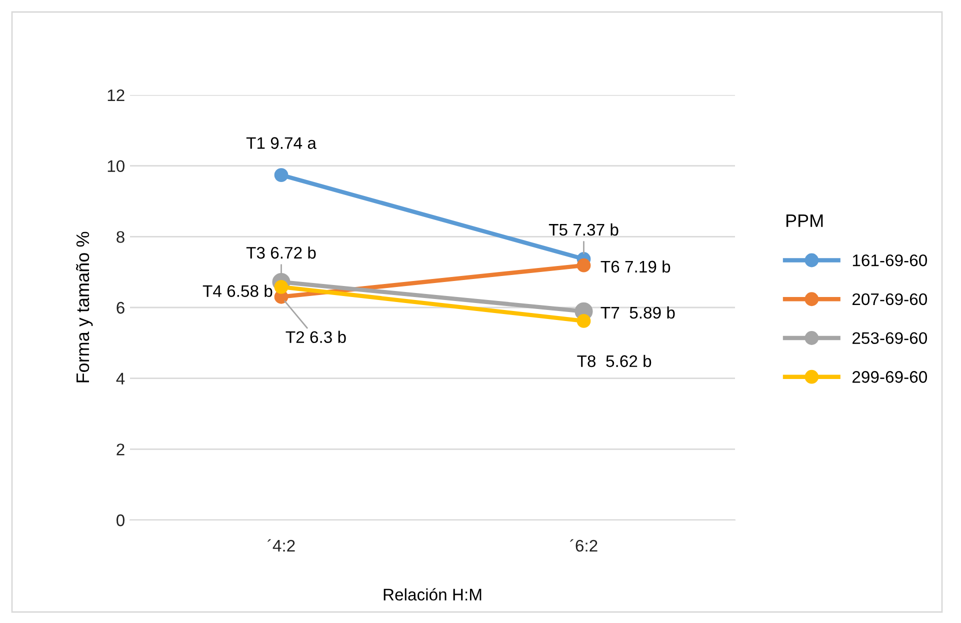  I want to click on y-tick-label: 4, so click(120, 378).